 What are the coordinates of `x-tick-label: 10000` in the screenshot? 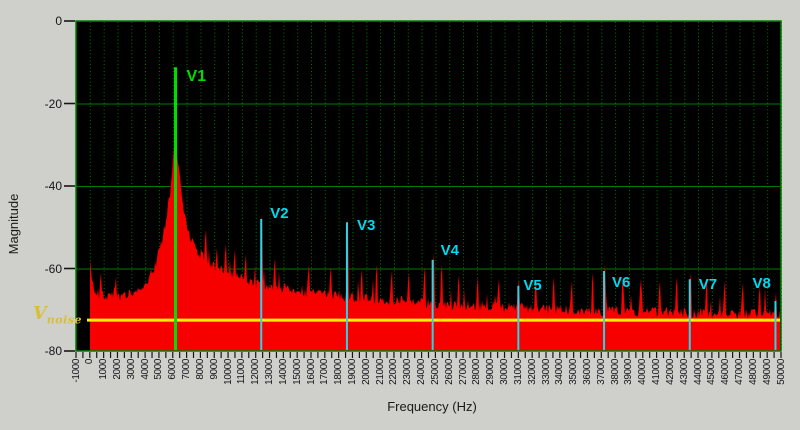 It's located at (228, 372).